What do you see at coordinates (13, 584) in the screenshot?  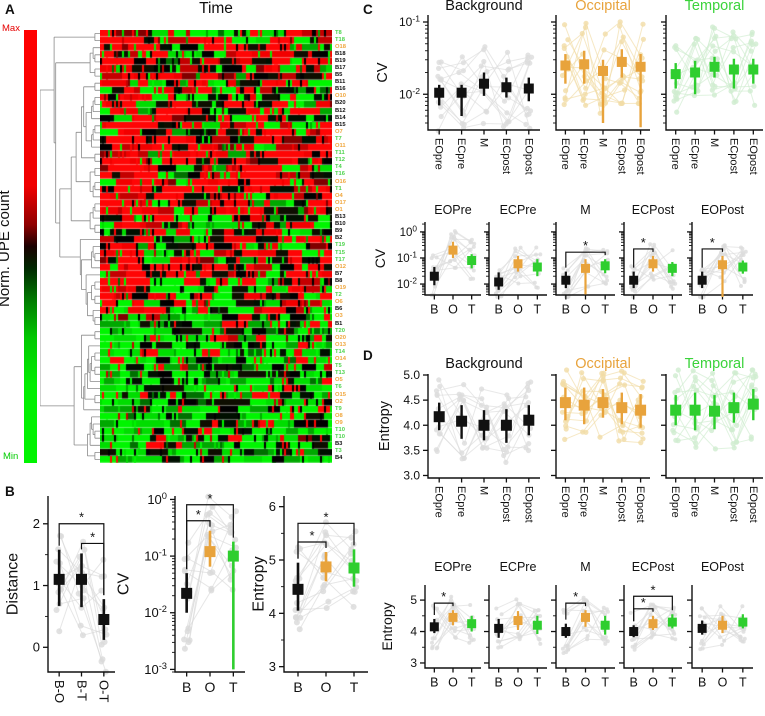 I see `y-axis-label: Distance` at bounding box center [13, 584].